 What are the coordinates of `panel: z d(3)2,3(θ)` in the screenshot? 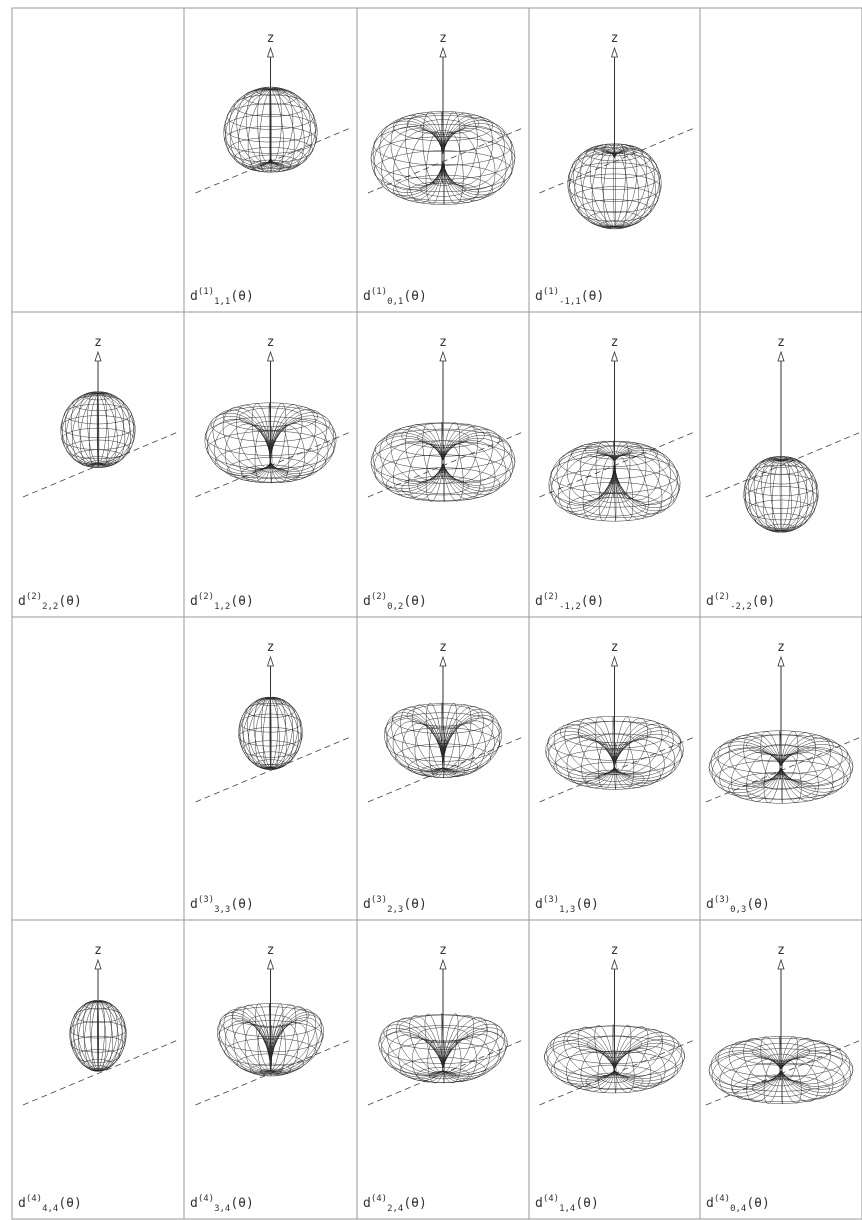 It's located at (443, 777).